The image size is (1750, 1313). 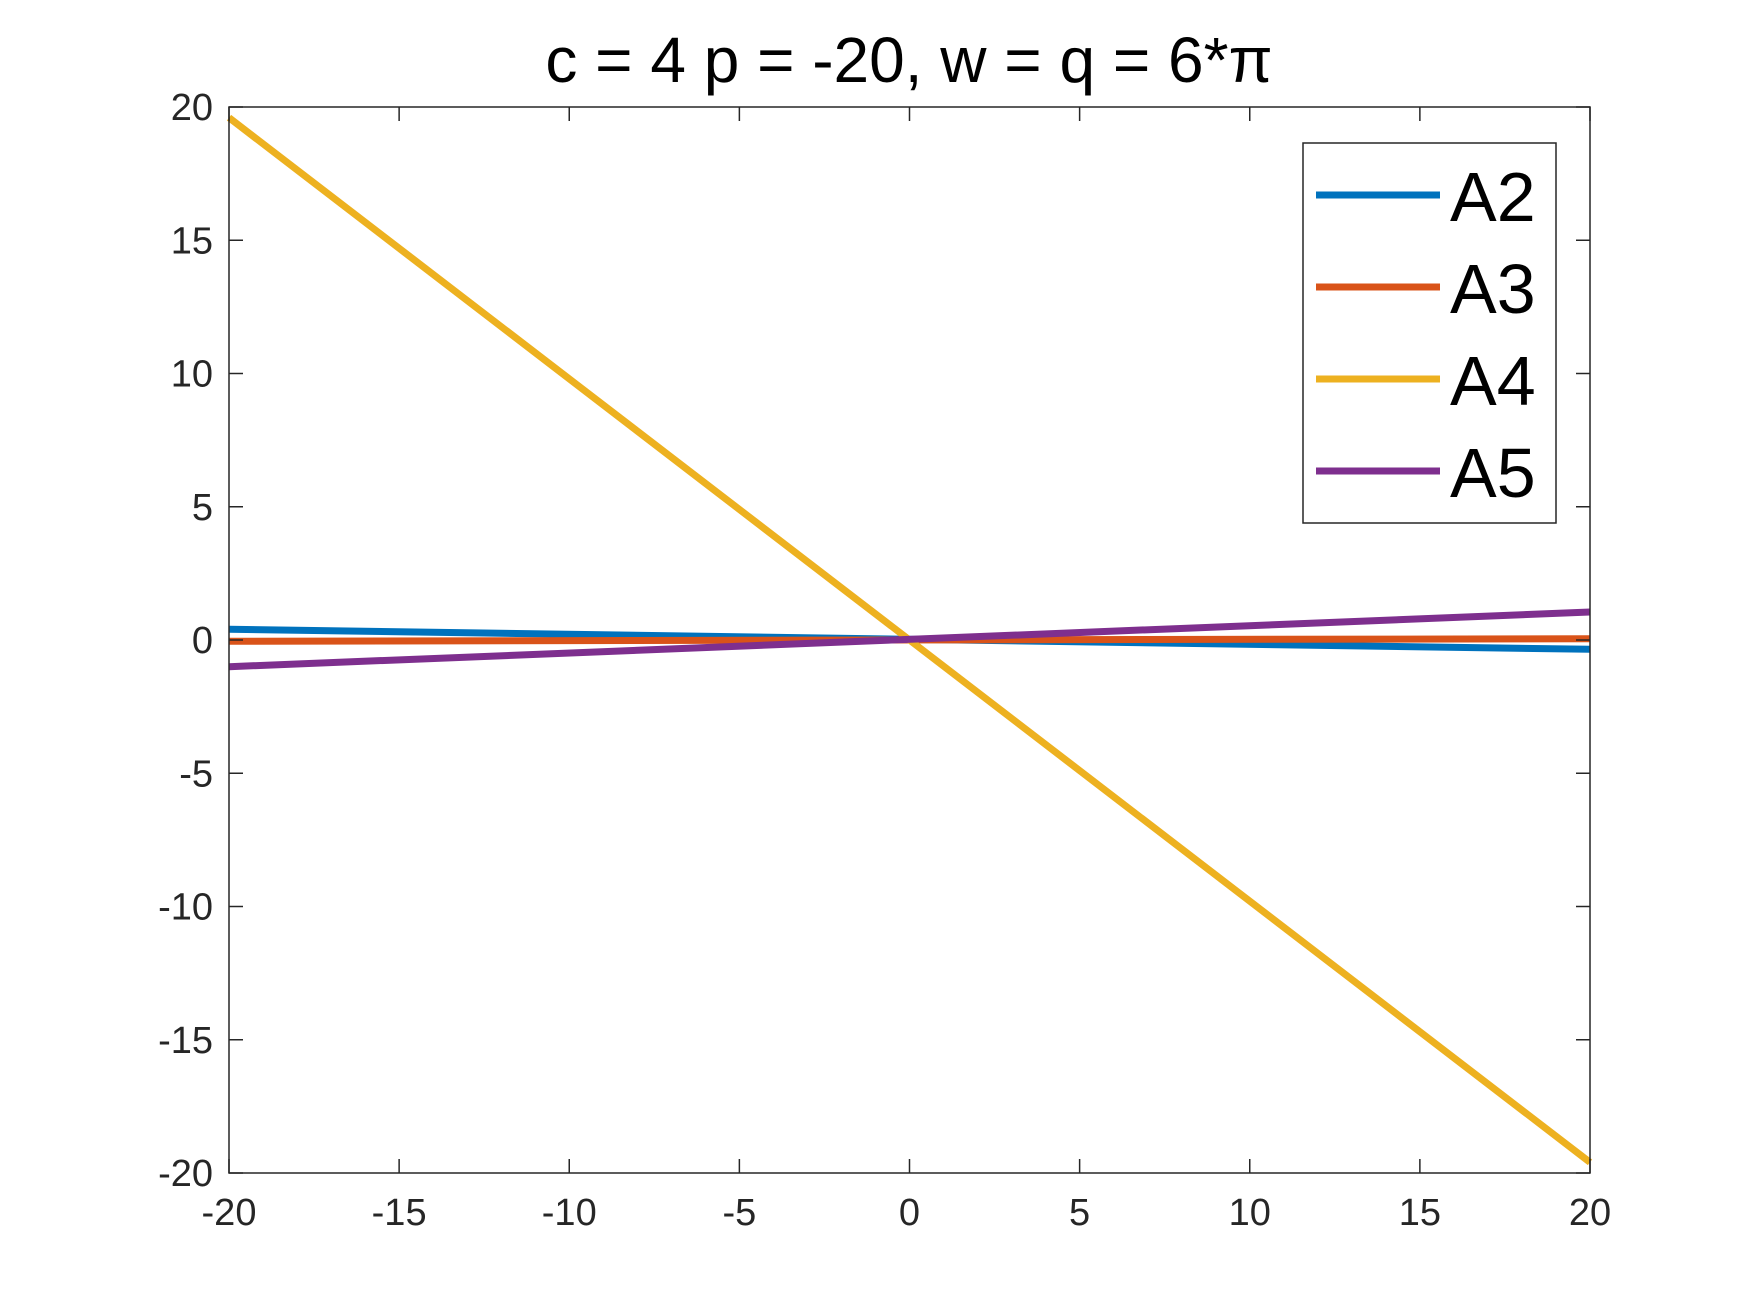 I want to click on legend-box, so click(x=1429, y=333).